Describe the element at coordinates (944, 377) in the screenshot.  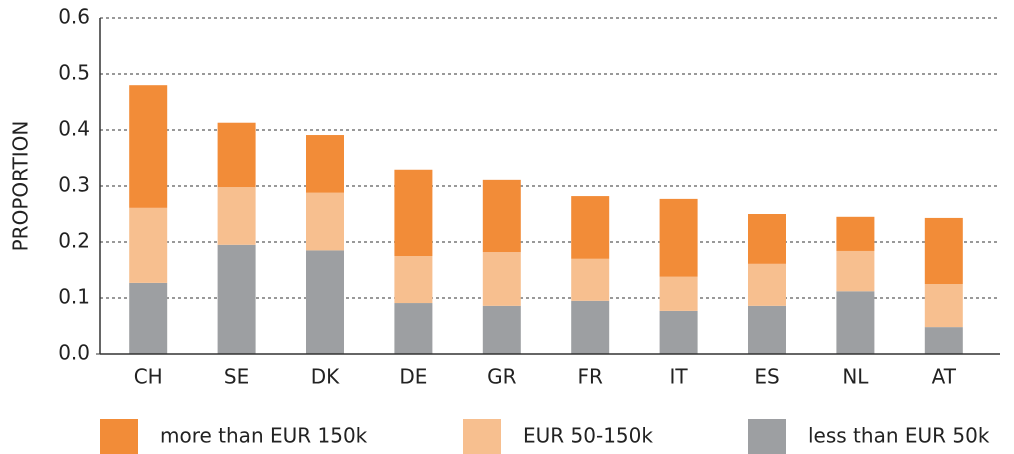
I see `x-tick-label: AT` at that location.